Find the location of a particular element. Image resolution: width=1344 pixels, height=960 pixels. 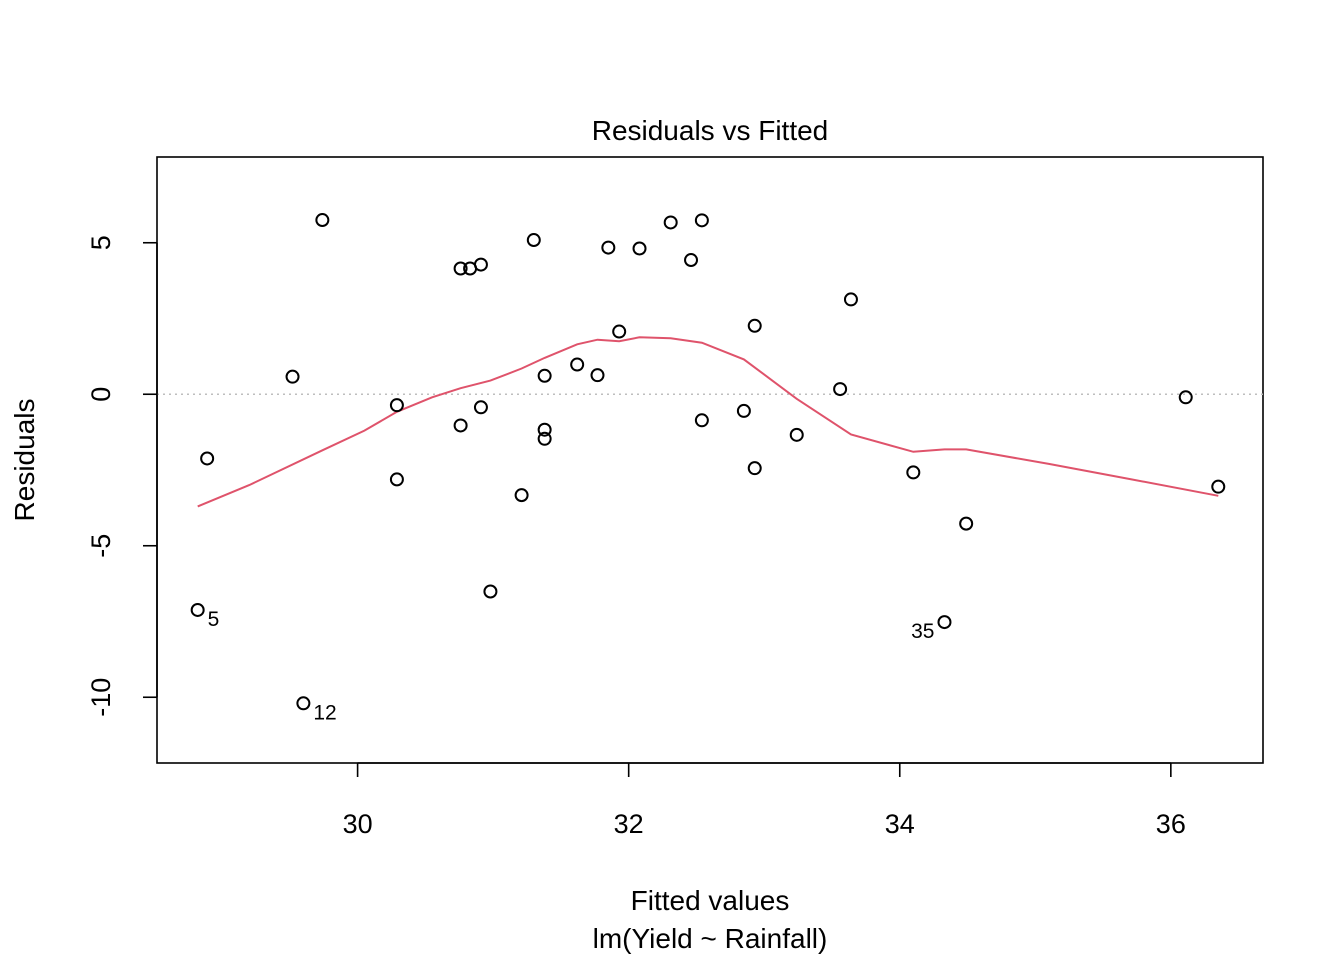

x-axis-label: Fitted values is located at coordinates (710, 900).